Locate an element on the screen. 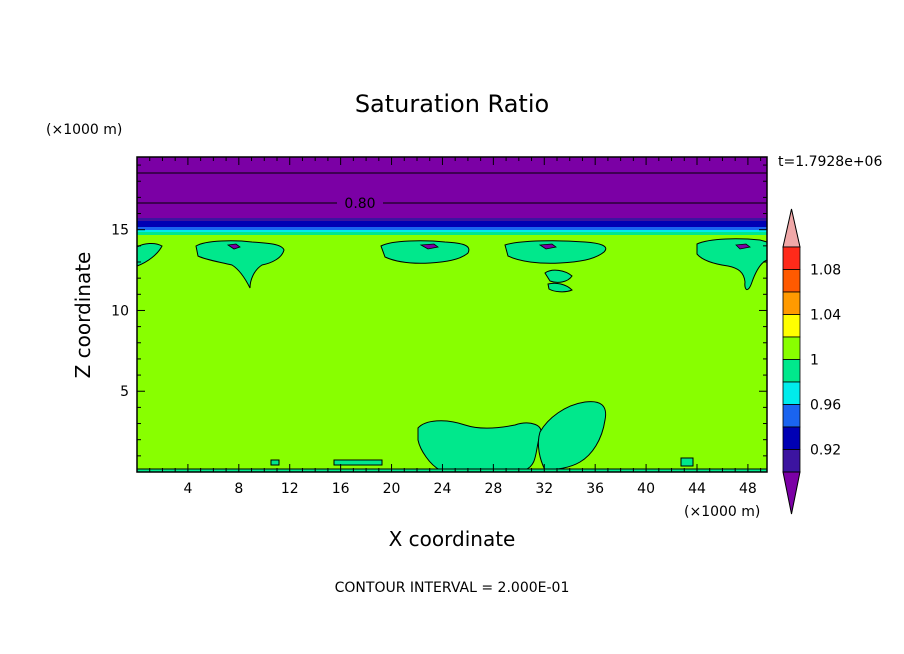  x-tick-label: 48 is located at coordinates (748, 489).